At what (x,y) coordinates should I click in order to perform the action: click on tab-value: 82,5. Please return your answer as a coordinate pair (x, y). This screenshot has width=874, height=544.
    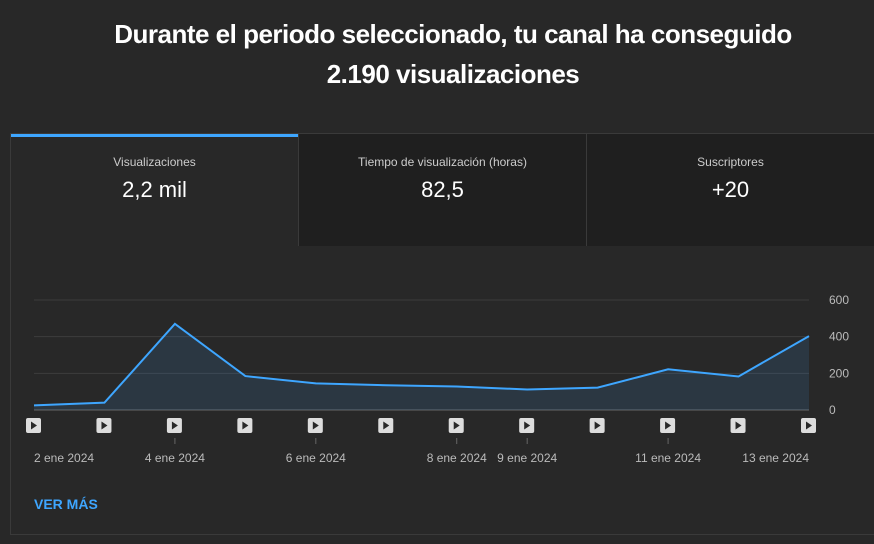
    Looking at the image, I should click on (442, 189).